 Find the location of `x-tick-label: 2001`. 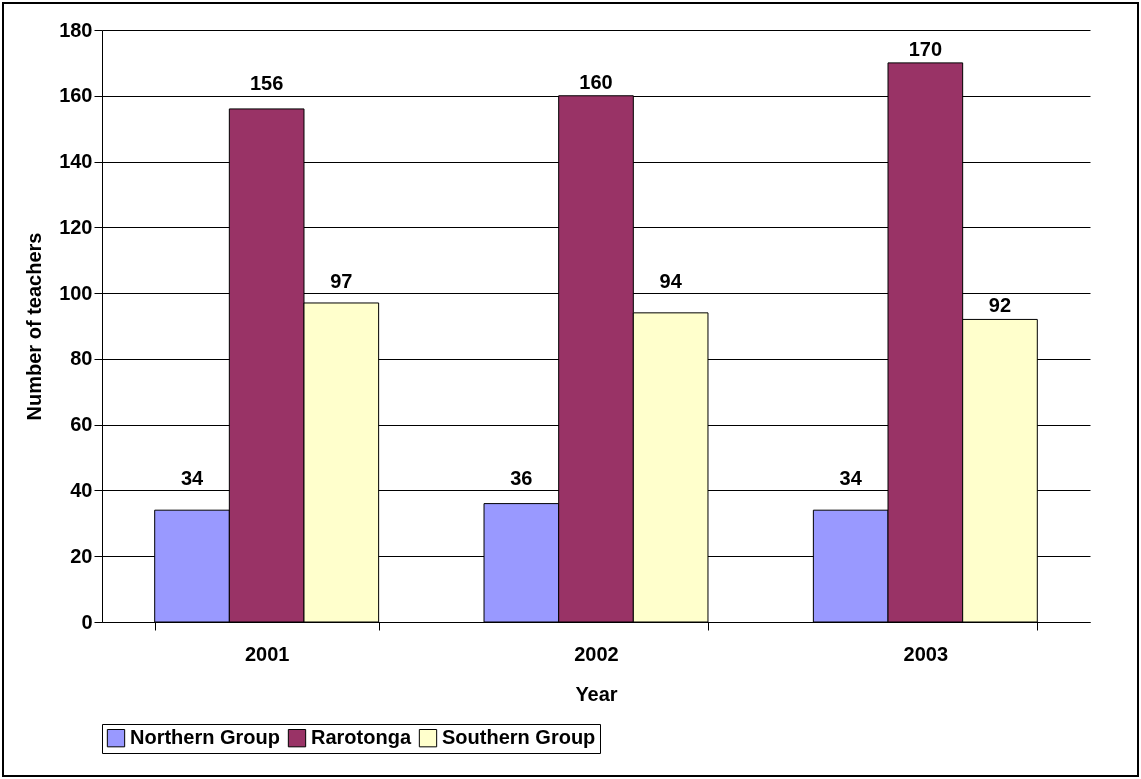

x-tick-label: 2001 is located at coordinates (267, 653).